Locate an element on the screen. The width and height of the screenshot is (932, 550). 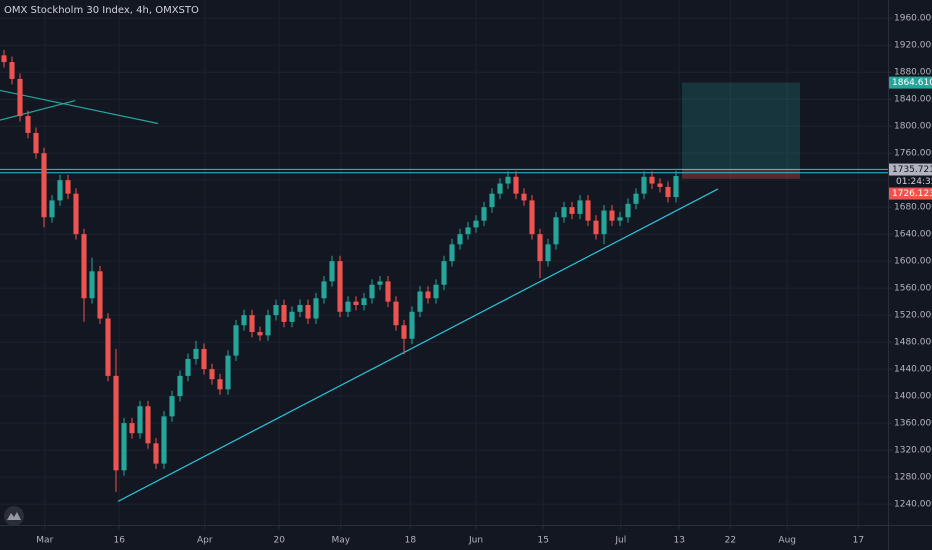
y-tick-label: 1520.0000 is located at coordinates (913, 316).